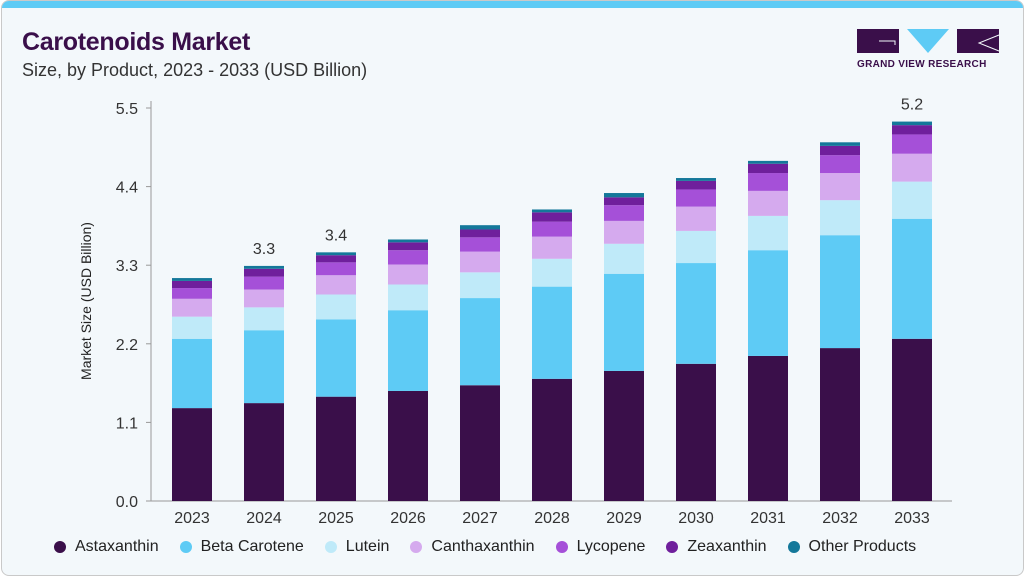  I want to click on legend-label: Beta Carotene, so click(252, 546).